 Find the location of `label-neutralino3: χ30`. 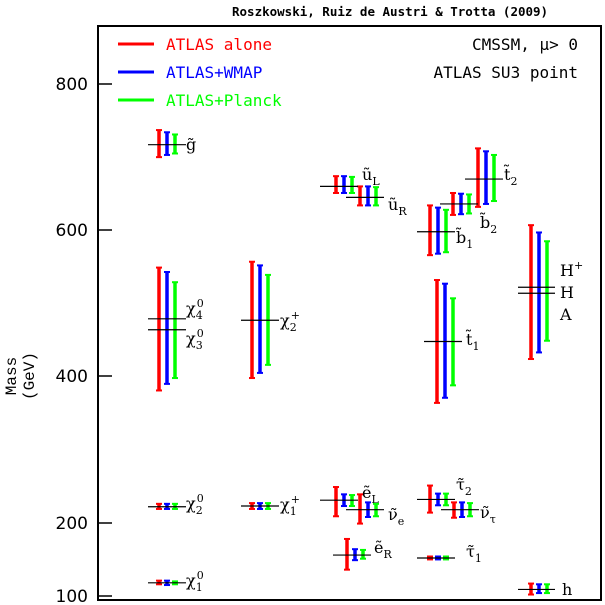

label-neutralino3: χ30 is located at coordinates (195, 339).